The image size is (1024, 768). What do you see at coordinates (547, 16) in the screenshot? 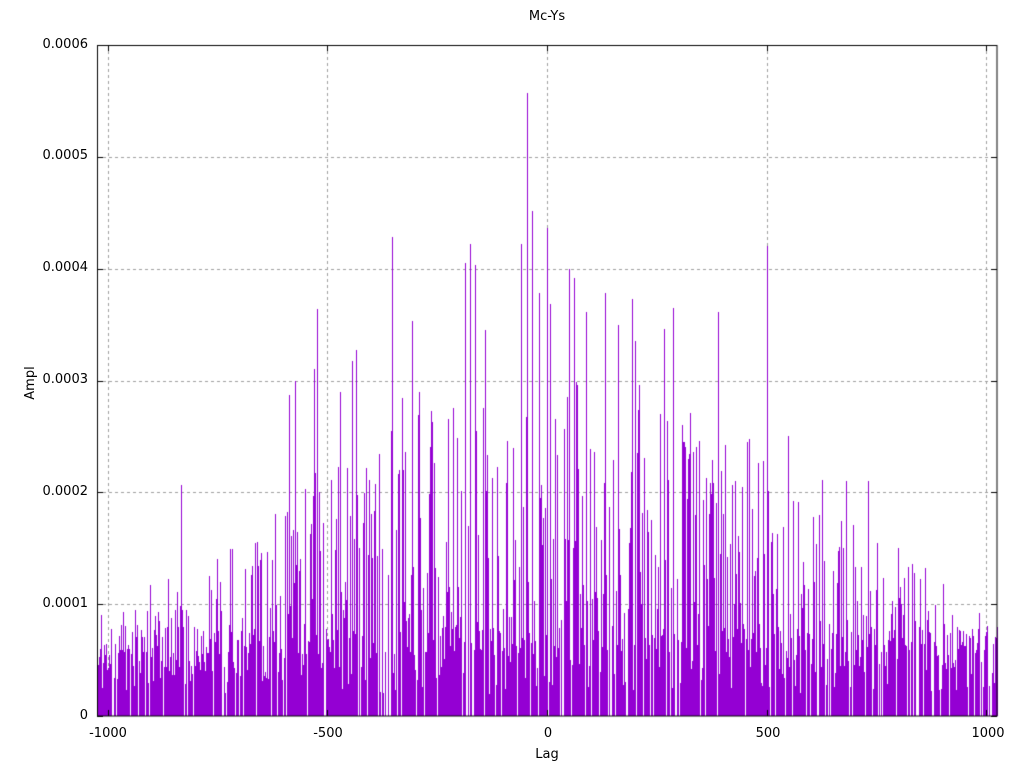
I see `chart-title: Mc-Ys` at bounding box center [547, 16].